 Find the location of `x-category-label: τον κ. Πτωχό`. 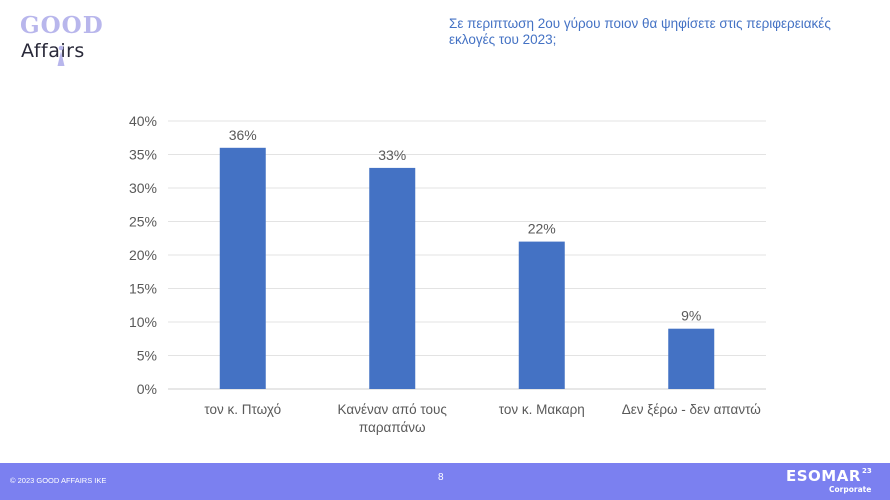

x-category-label: τον κ. Πτωχό is located at coordinates (242, 409).